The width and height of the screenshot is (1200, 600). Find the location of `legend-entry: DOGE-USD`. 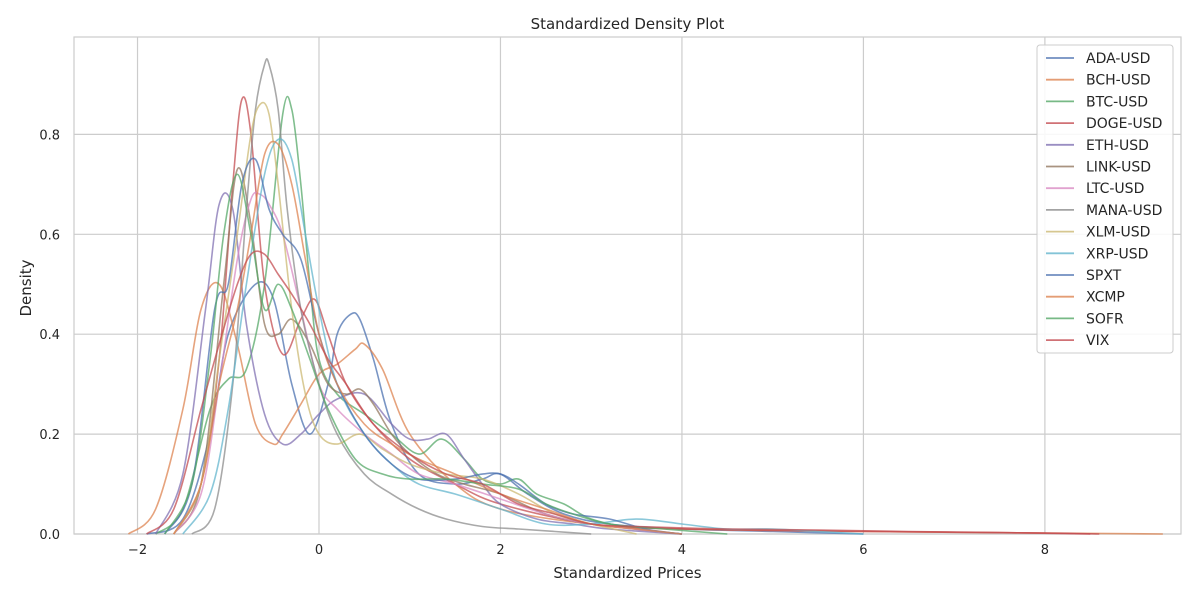

legend-entry: DOGE-USD is located at coordinates (1124, 124).